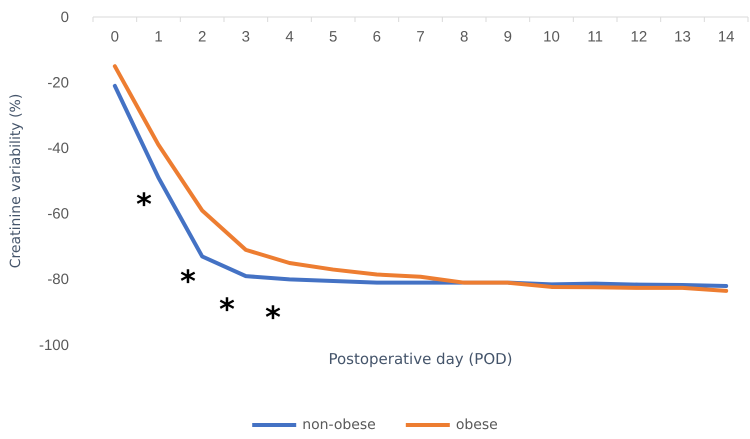 The image size is (750, 439). I want to click on x-tick-label: 9, so click(508, 37).